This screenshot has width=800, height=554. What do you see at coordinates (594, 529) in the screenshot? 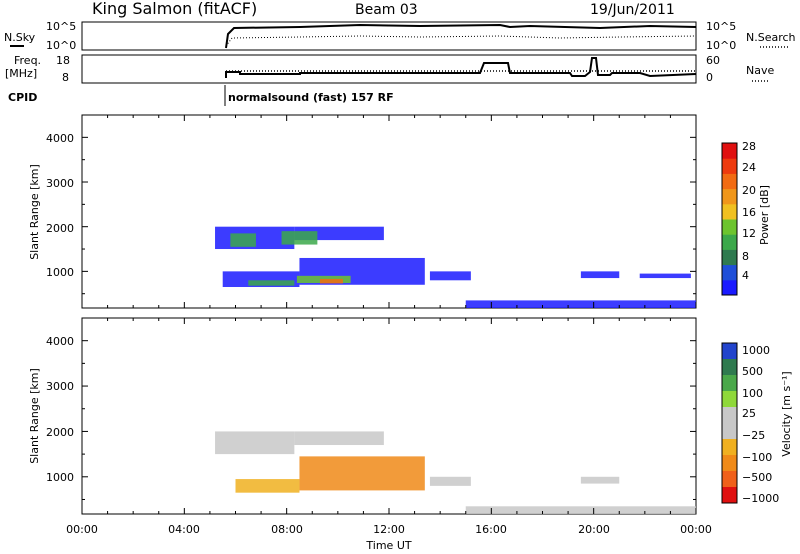
I see `xtick-2000: 20:00` at bounding box center [594, 529].